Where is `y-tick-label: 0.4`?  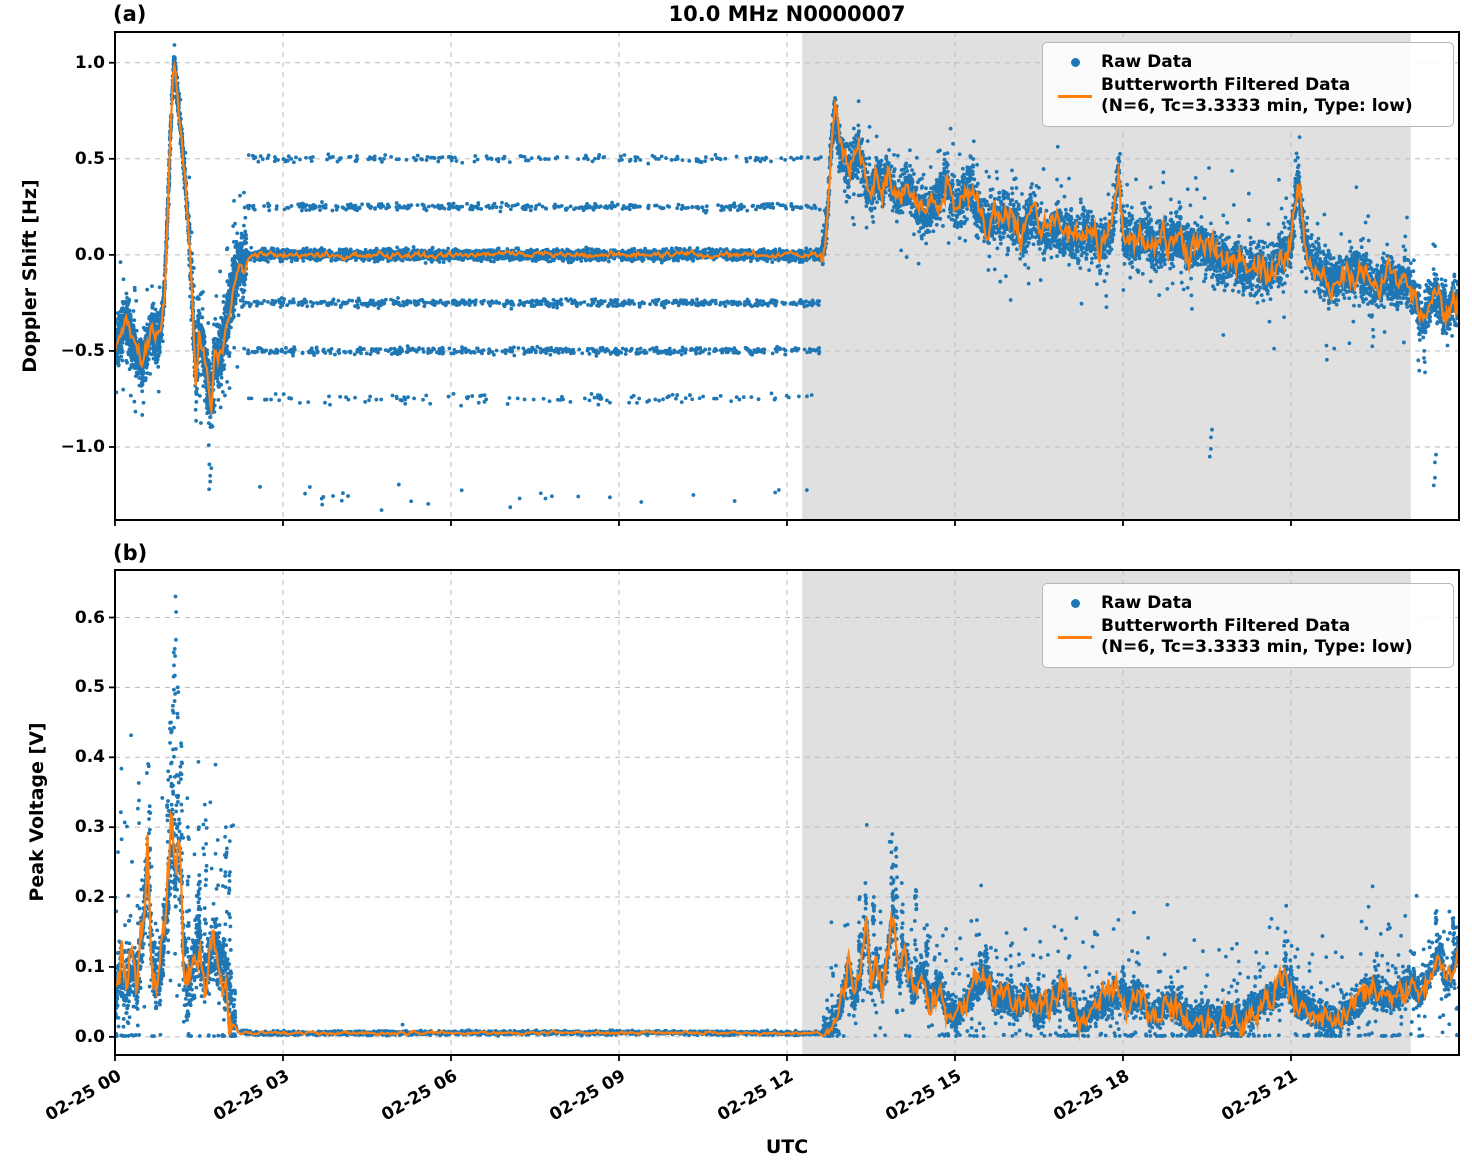
y-tick-label: 0.4 is located at coordinates (89, 757).